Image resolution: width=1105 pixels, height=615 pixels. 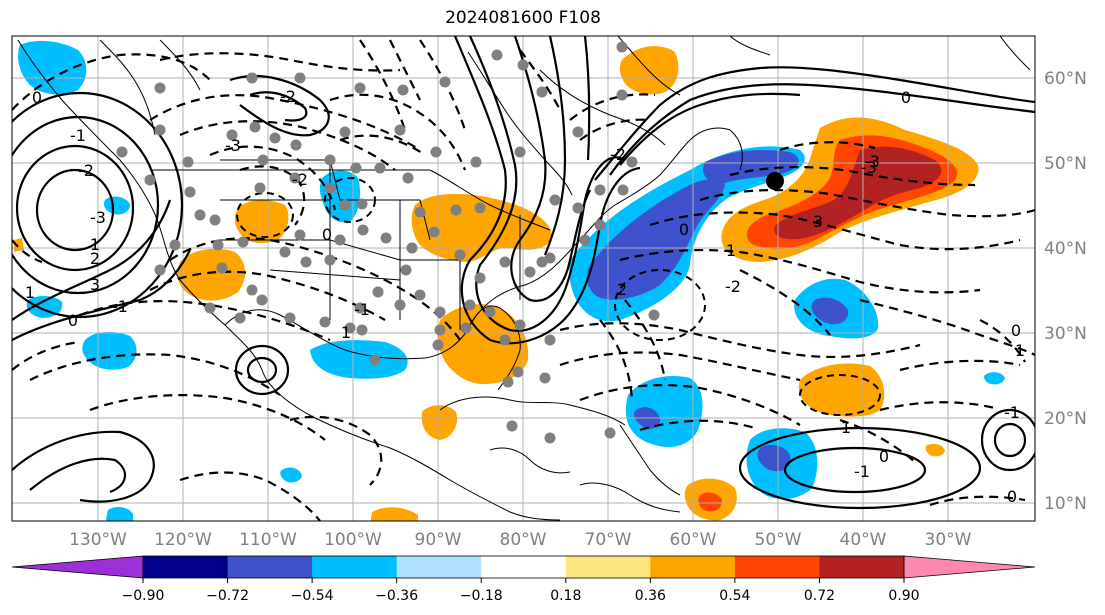 I want to click on colorbar-tick-label: 0.72, so click(x=819, y=596).